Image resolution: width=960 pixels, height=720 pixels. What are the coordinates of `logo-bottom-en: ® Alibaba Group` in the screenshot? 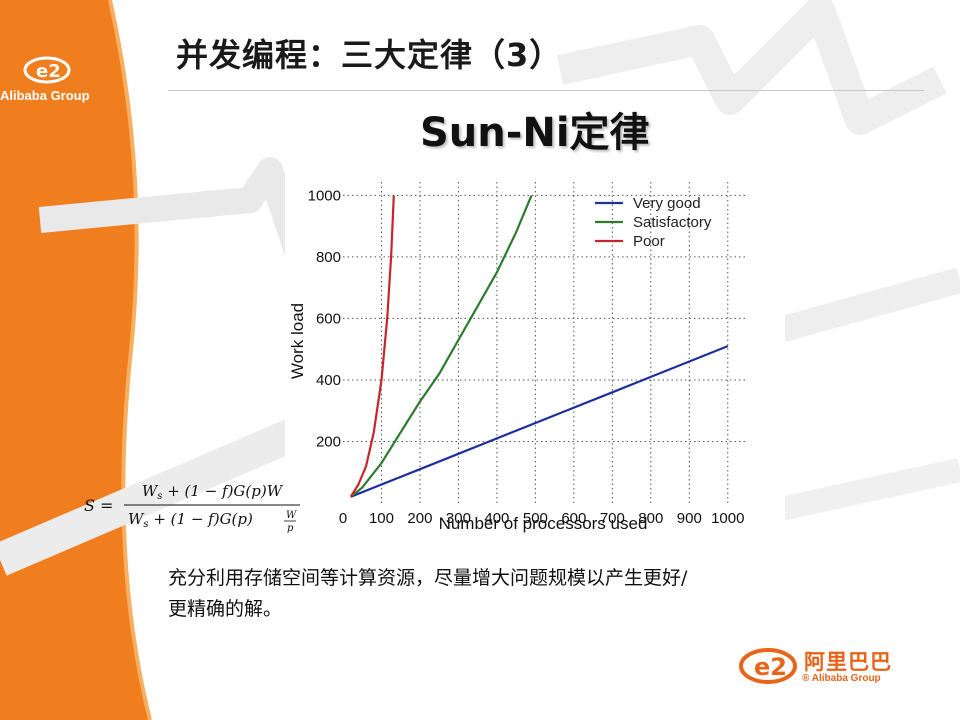 It's located at (841, 678).